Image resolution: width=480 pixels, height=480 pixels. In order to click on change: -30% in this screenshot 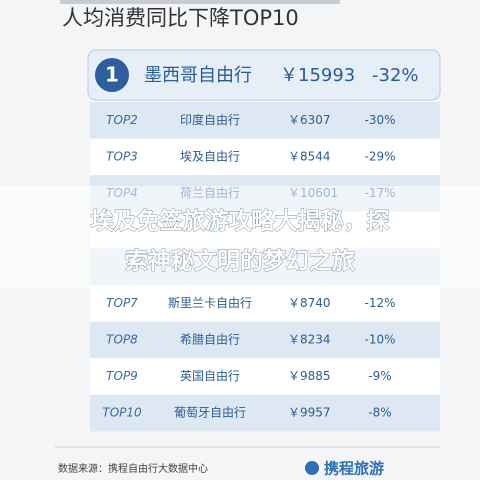, I will do `click(379, 120)`.